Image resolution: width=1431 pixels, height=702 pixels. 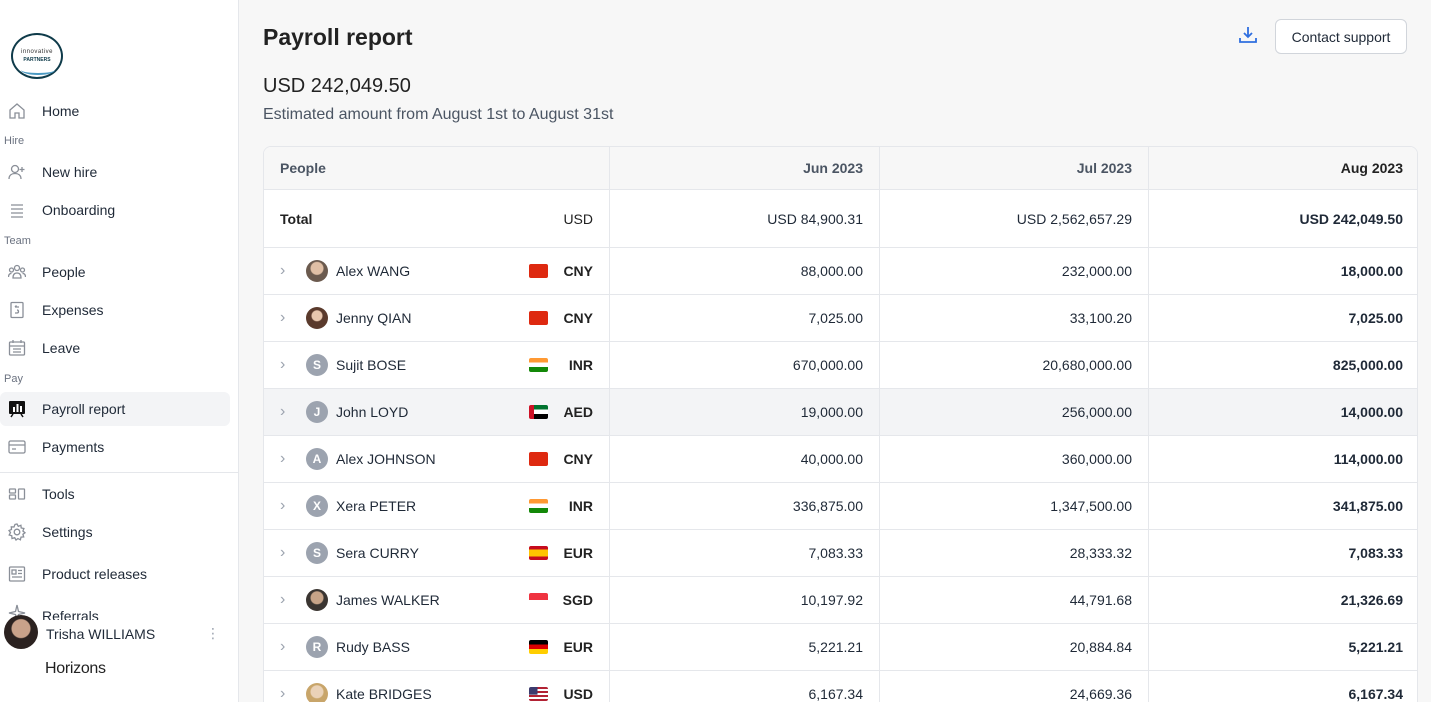 I want to click on flag-sg-icon, so click(x=538, y=600).